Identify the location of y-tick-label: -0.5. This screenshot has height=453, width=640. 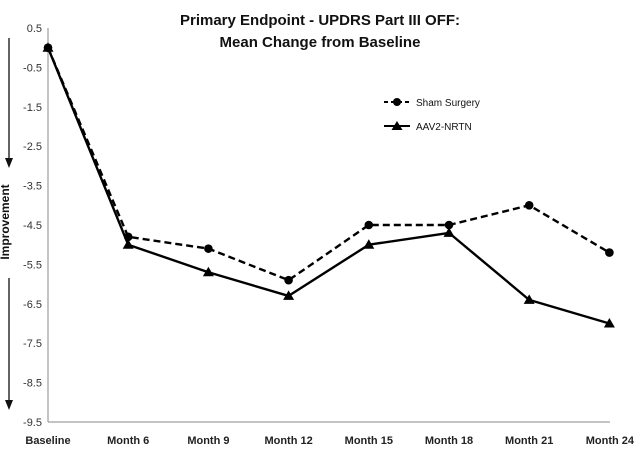
(32, 68).